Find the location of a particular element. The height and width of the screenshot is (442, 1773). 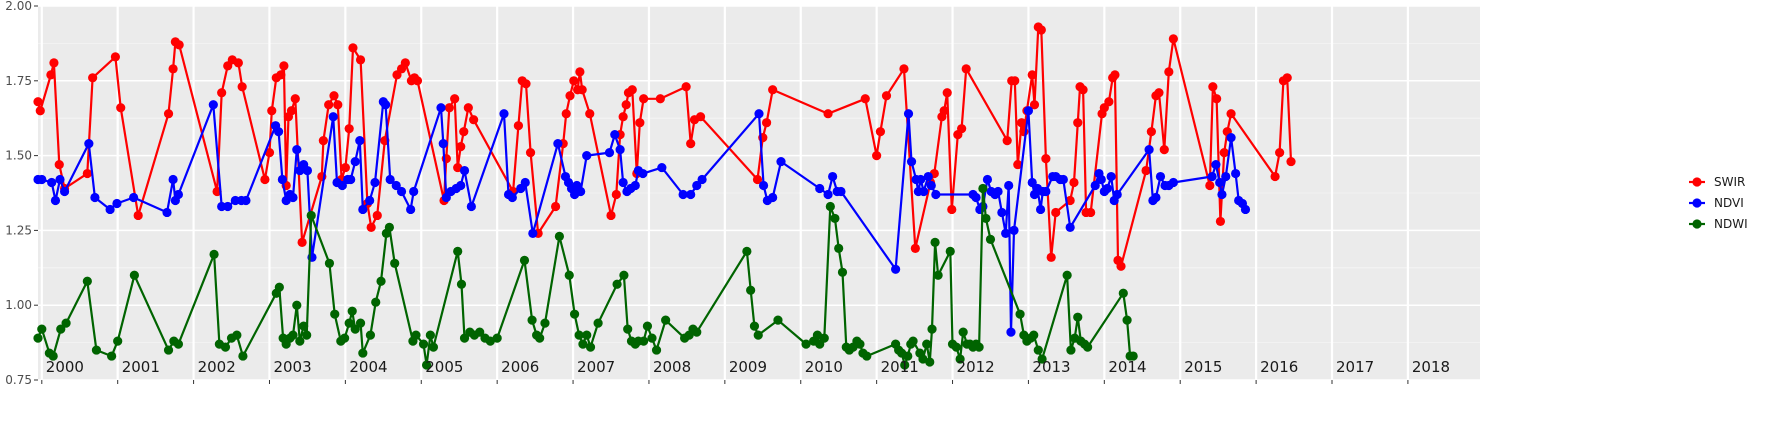

y-tick-label: 1.75 is located at coordinates (18, 81).